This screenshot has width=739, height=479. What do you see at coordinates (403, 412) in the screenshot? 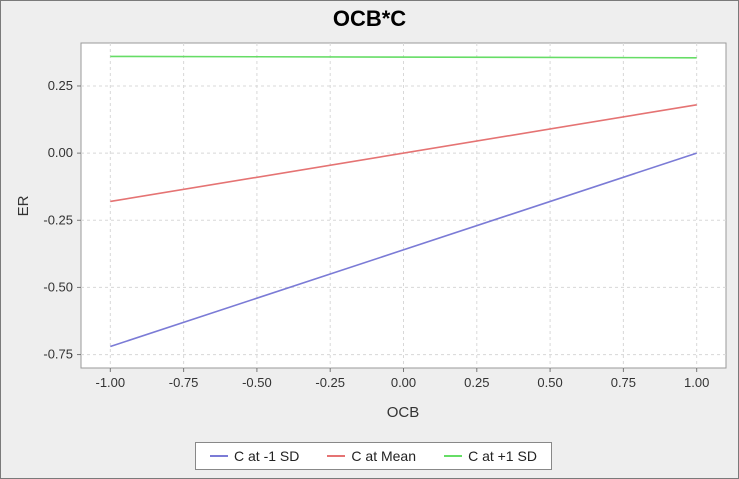
I see `x-axis-label: OCB` at bounding box center [403, 412].